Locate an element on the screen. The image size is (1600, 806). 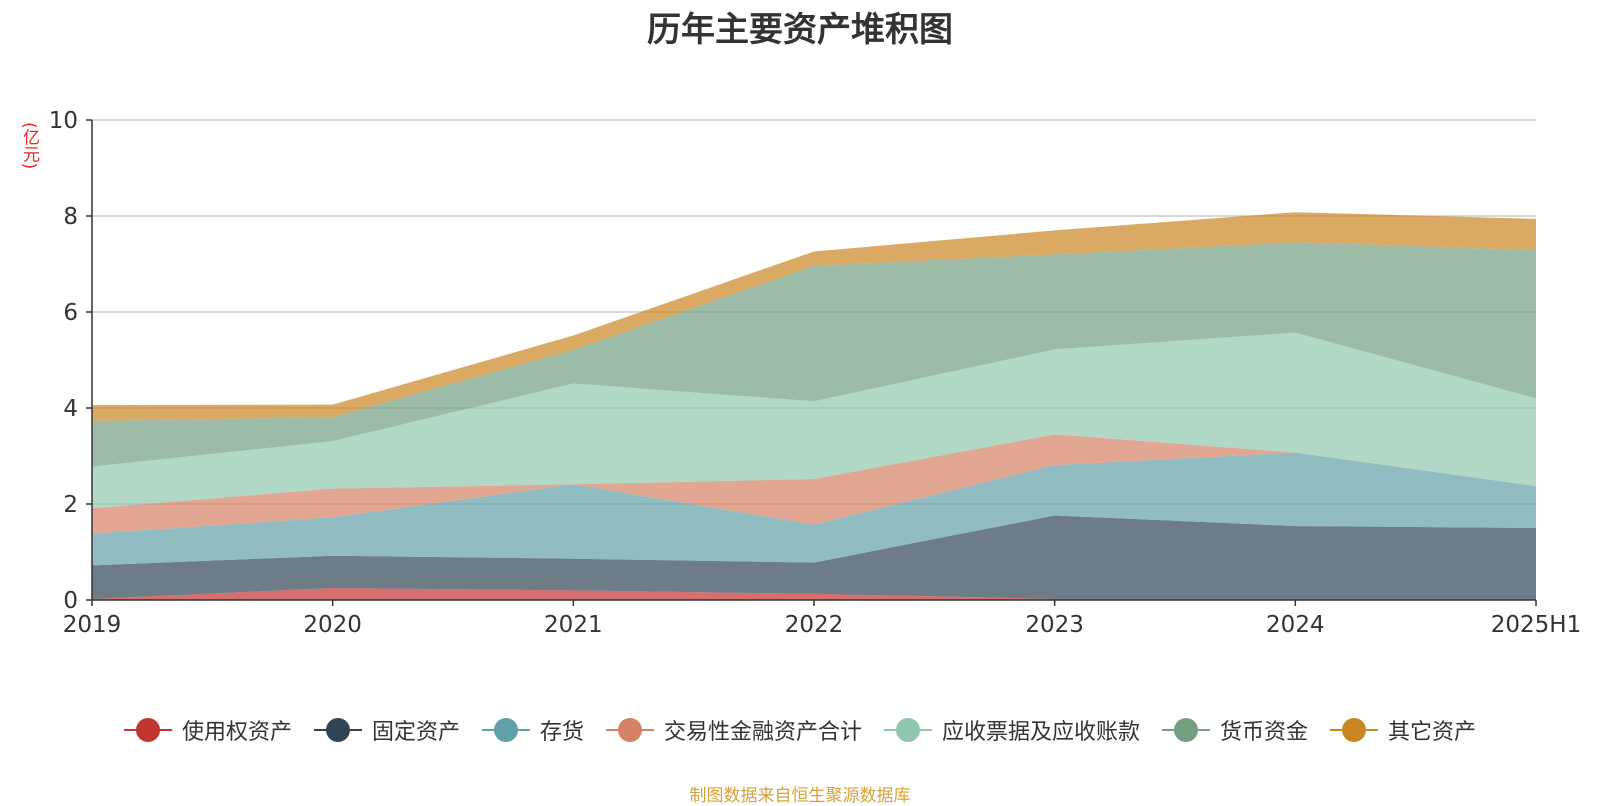
legend-label: 货币资金 is located at coordinates (1264, 732).